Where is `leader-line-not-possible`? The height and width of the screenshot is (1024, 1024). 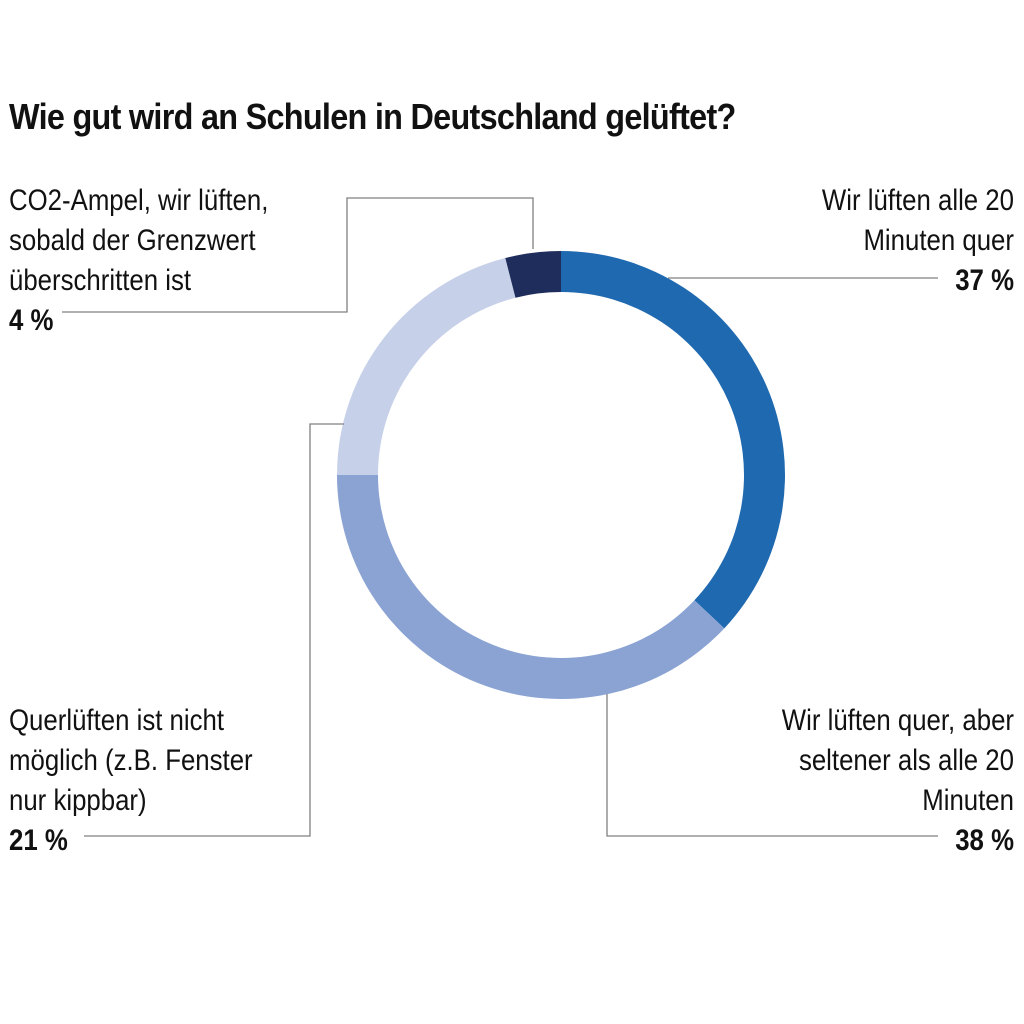 leader-line-not-possible is located at coordinates (214, 630).